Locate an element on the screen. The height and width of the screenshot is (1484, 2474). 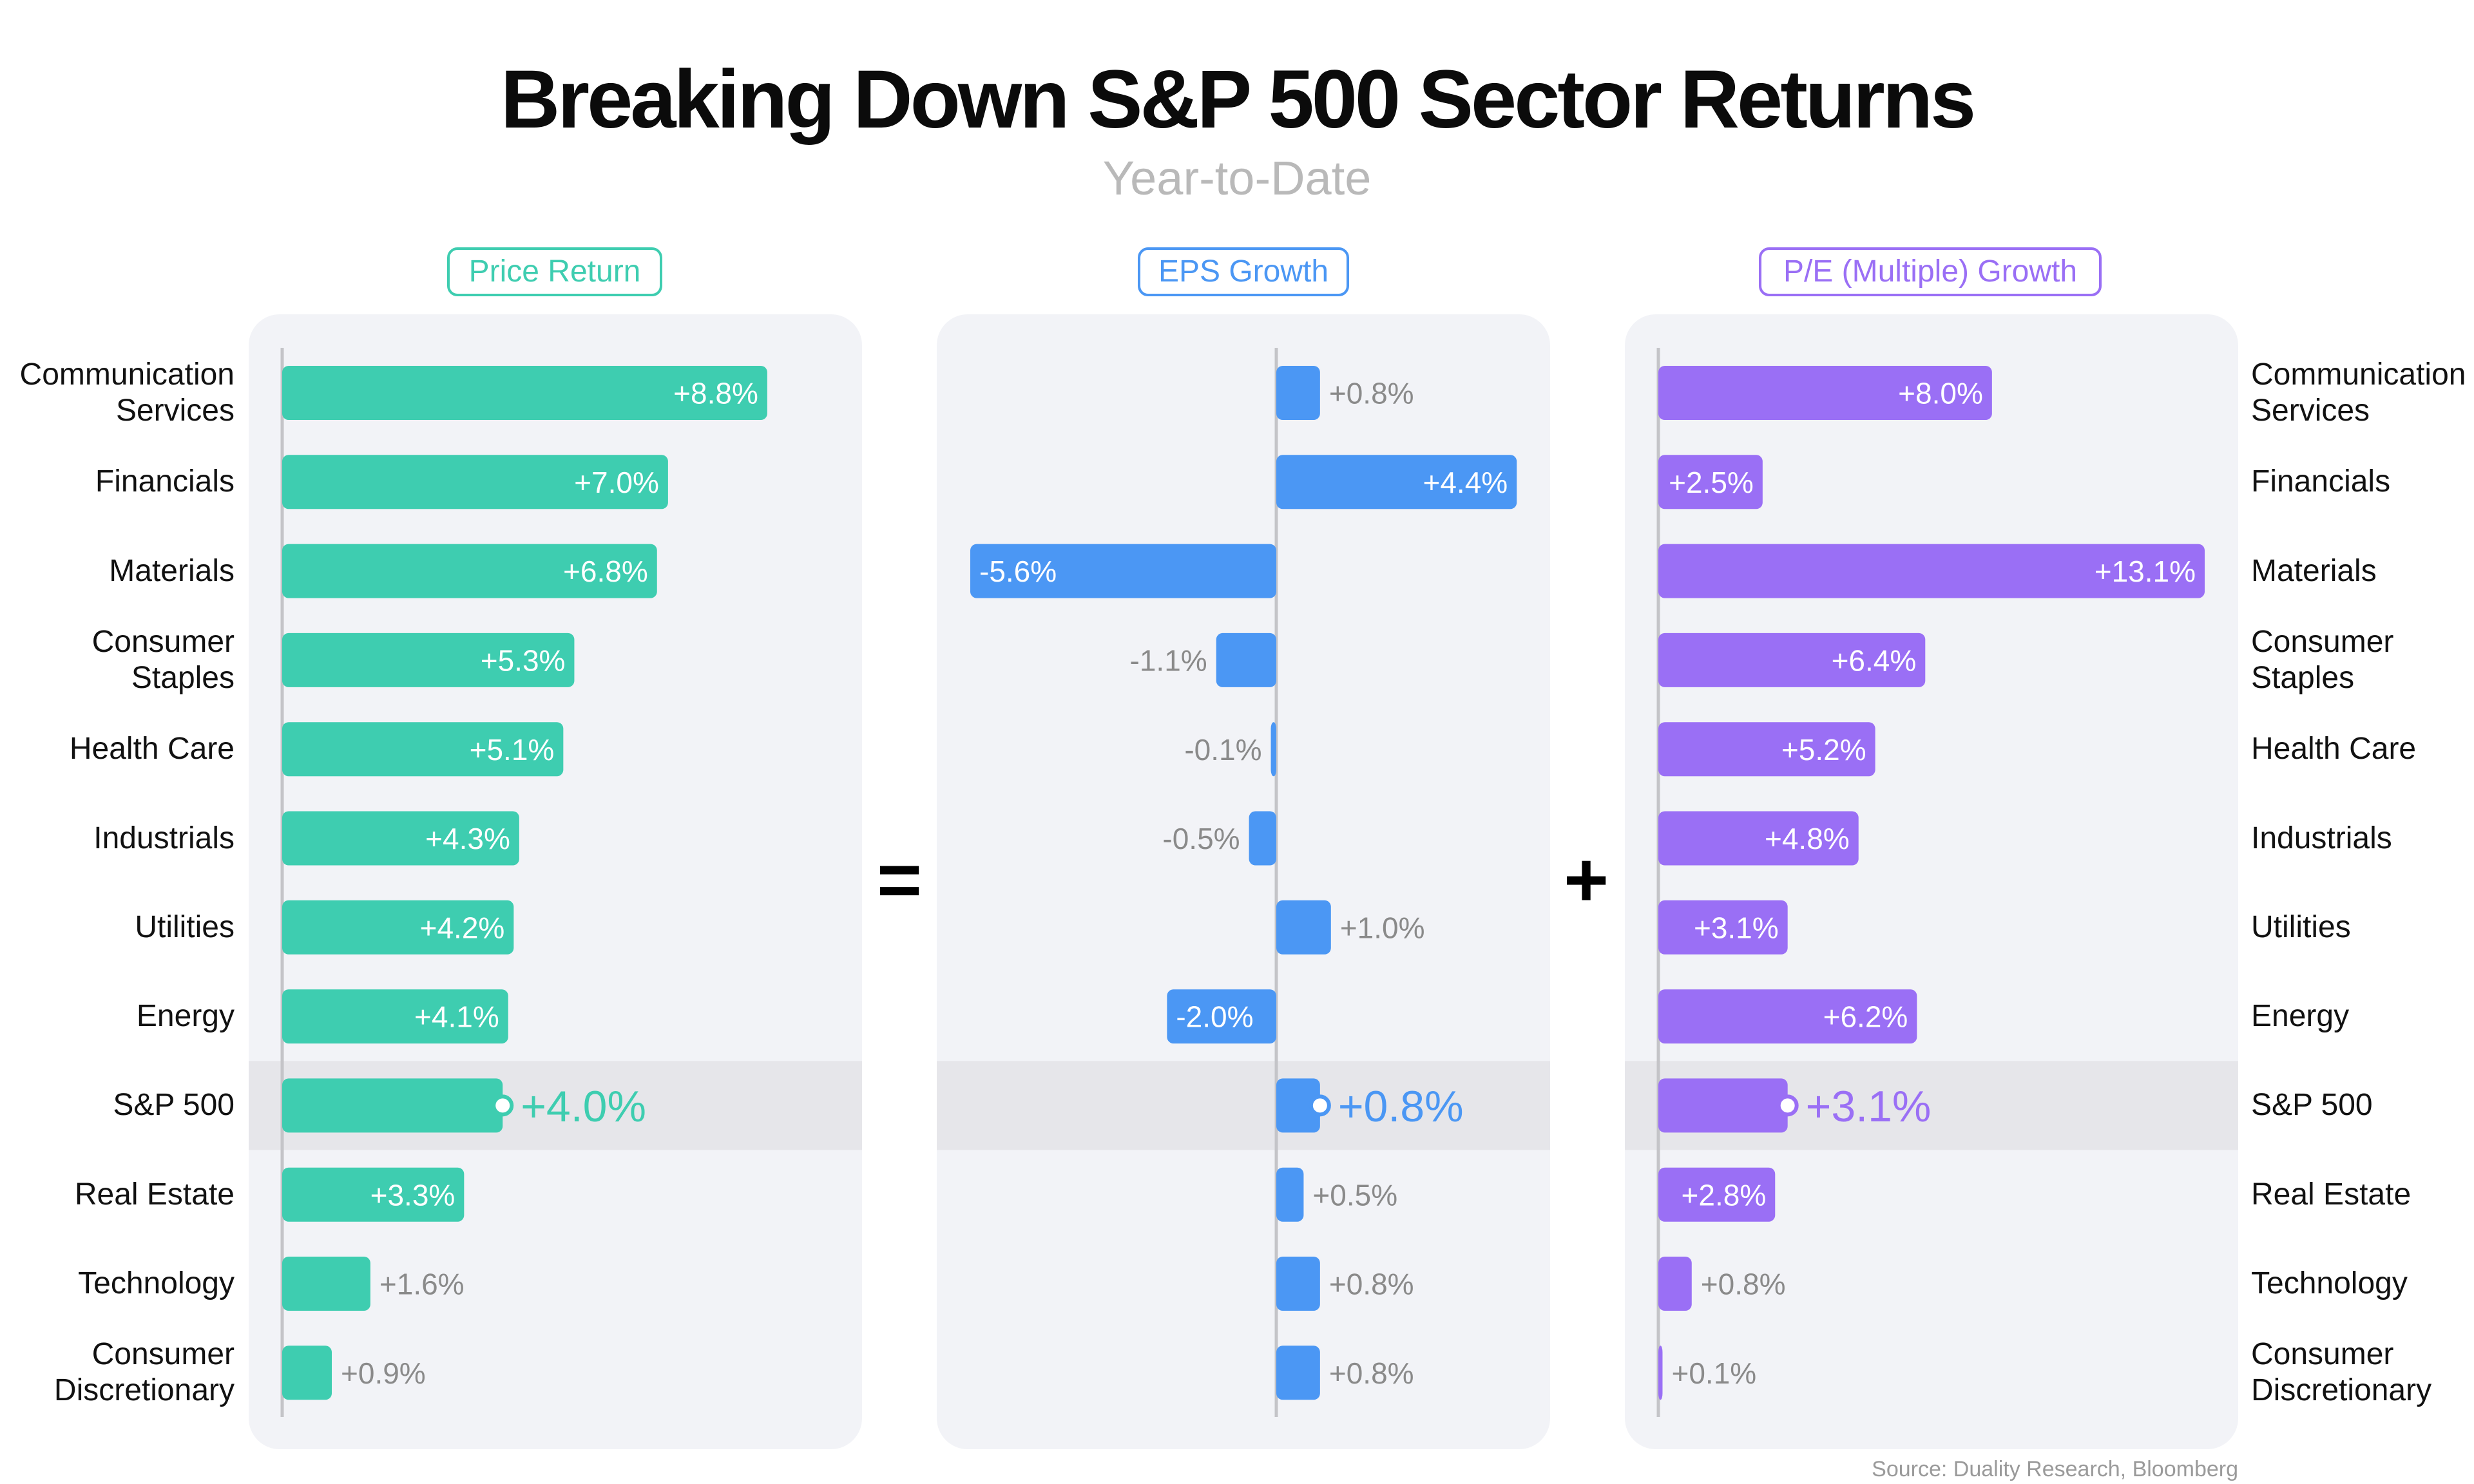
data-label-pe-growth-utilities: +3.1% is located at coordinates (1736, 927).